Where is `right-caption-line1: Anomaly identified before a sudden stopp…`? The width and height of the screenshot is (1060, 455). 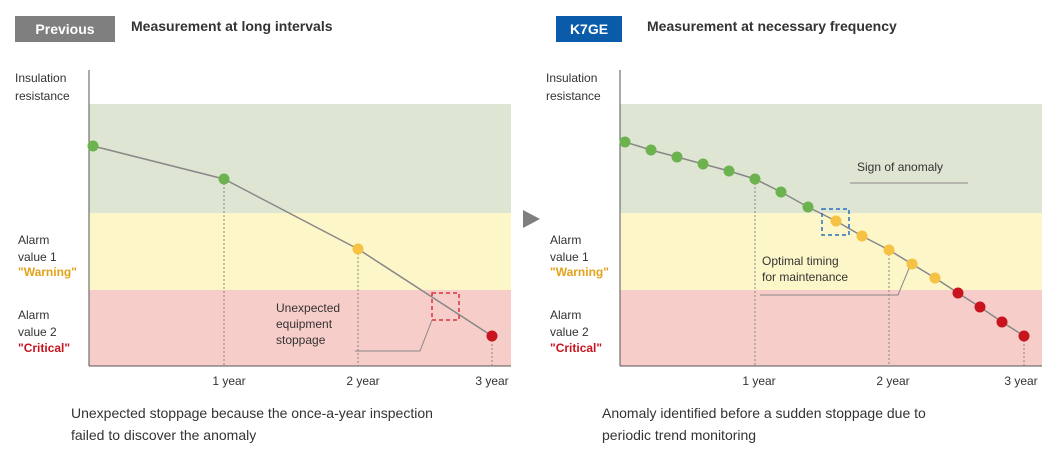 right-caption-line1: Anomaly identified before a sudden stopp… is located at coordinates (764, 413).